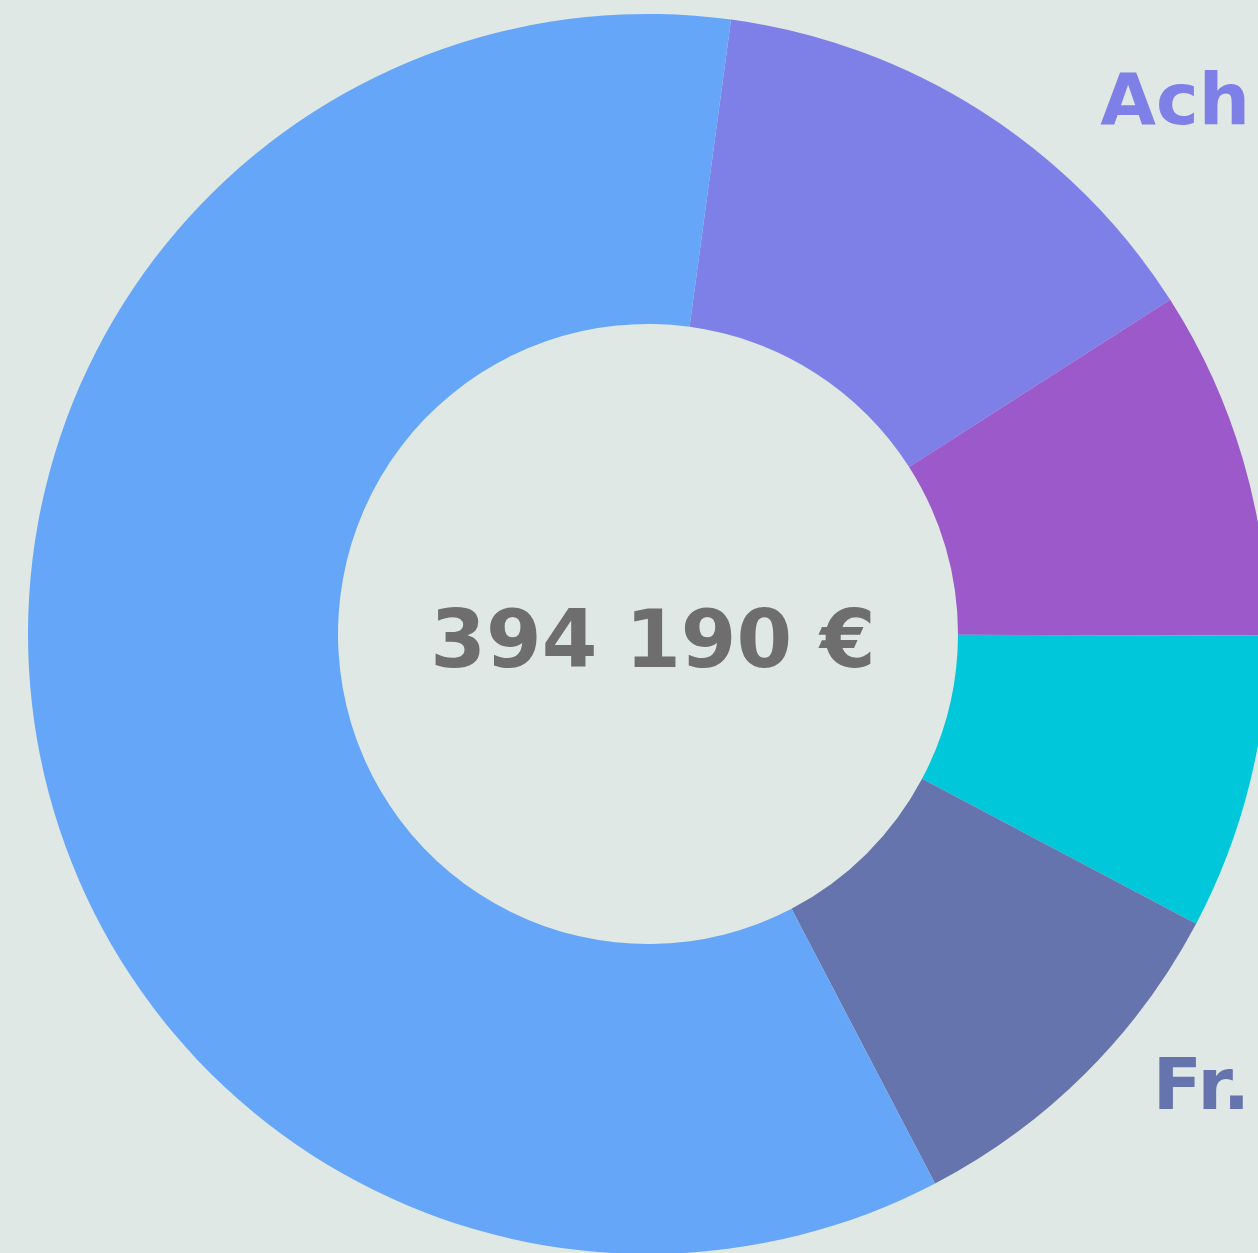 This screenshot has height=1253, width=1258. Describe the element at coordinates (1201, 1084) in the screenshot. I see `slice-label: Fr.` at that location.